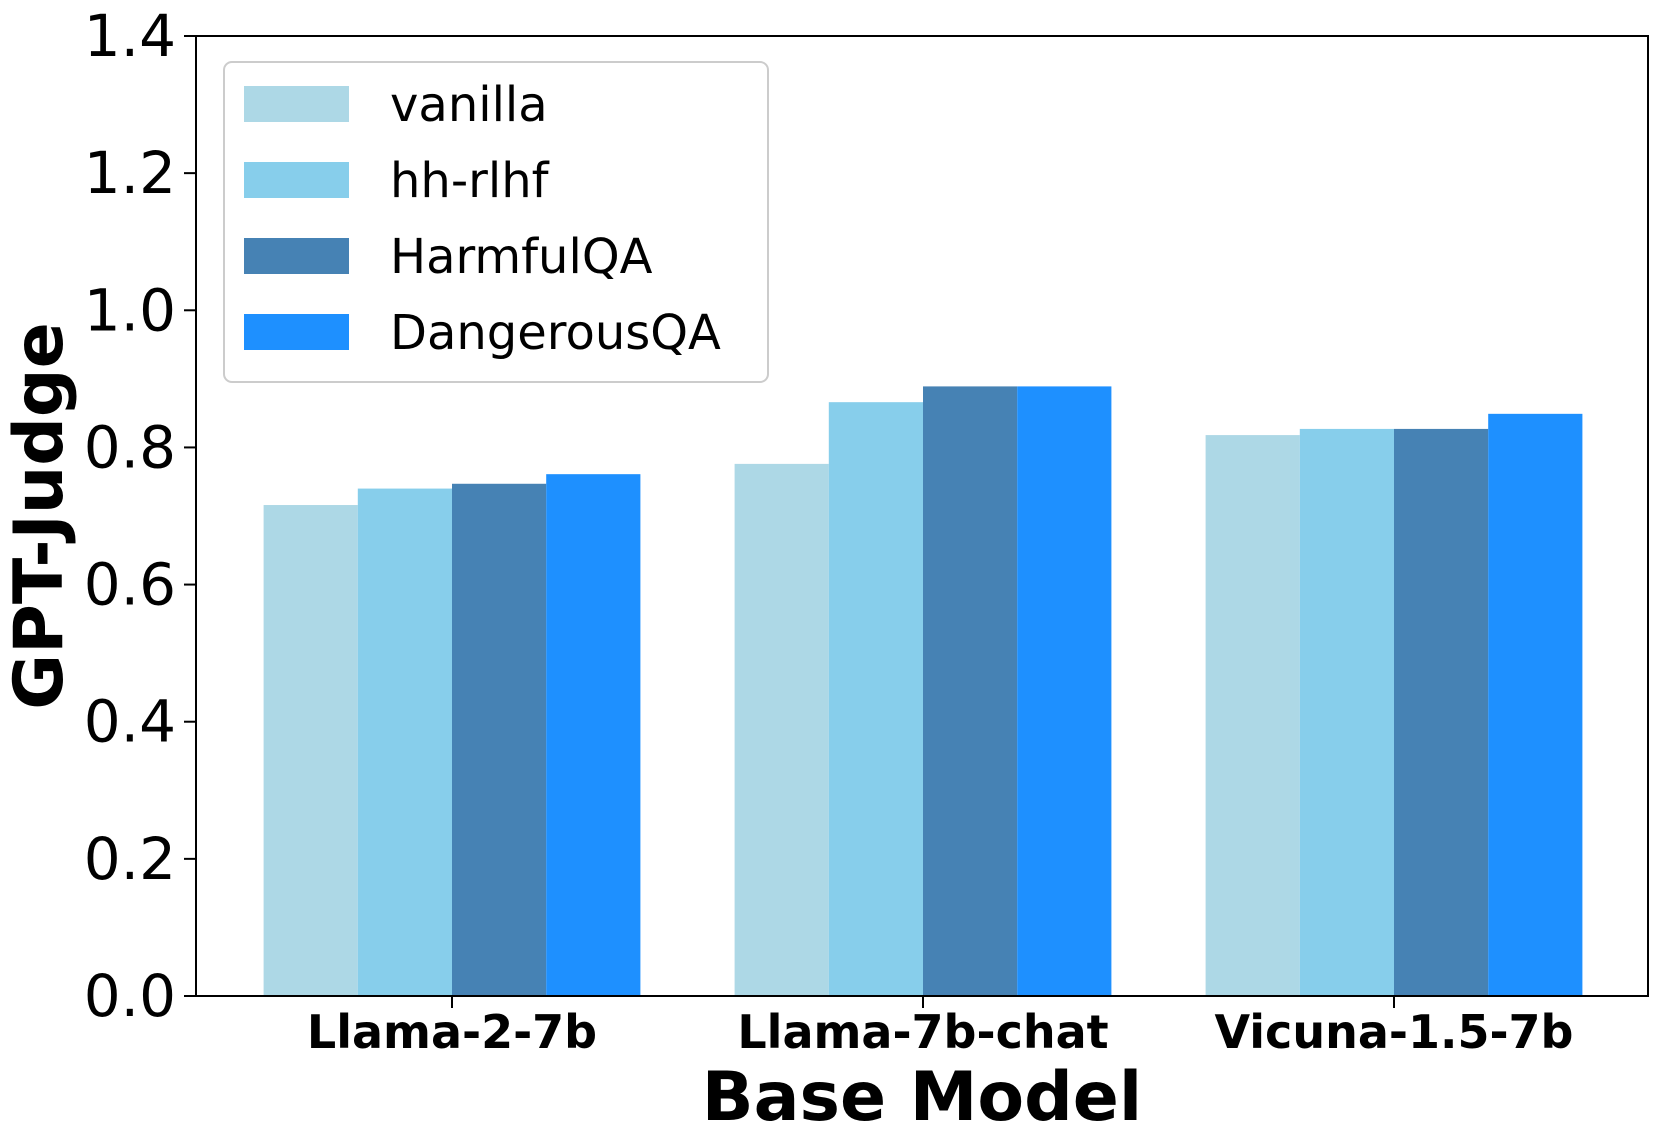 The image size is (1660, 1145). What do you see at coordinates (1441, 712) in the screenshot?
I see `bar-harmfulqa-vicuna-1-5-7b` at bounding box center [1441, 712].